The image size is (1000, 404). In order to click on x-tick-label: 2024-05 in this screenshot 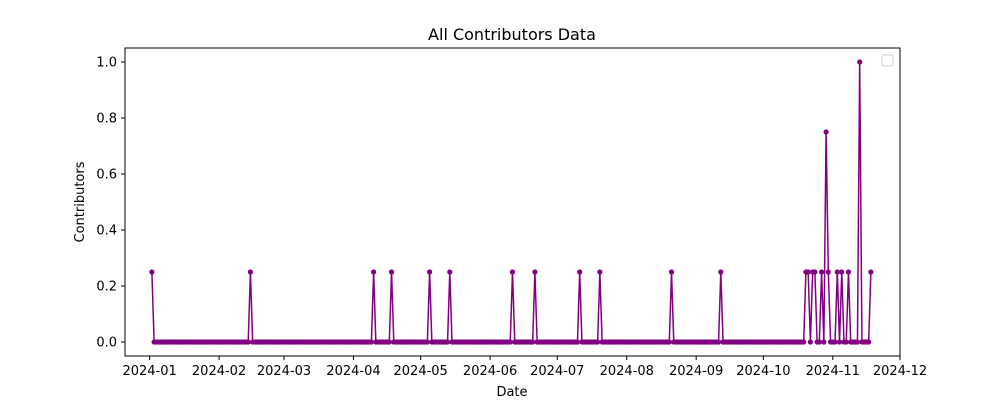, I will do `click(421, 371)`.